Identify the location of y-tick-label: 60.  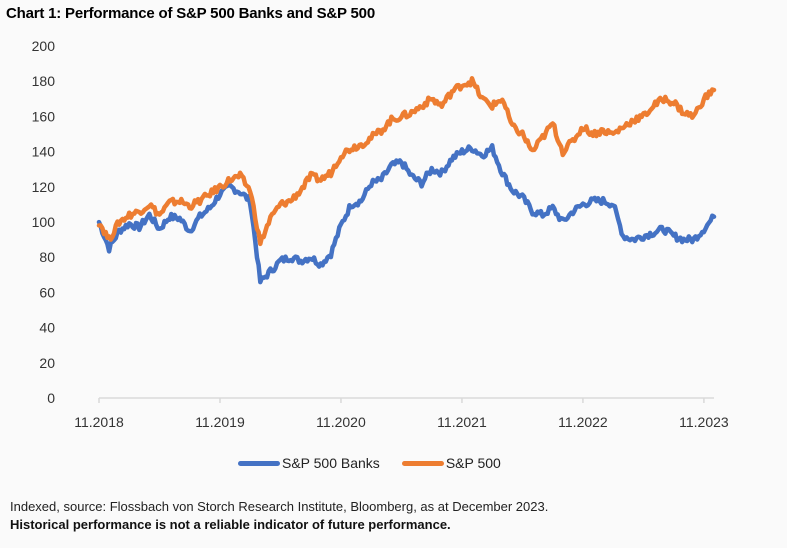
(47, 292).